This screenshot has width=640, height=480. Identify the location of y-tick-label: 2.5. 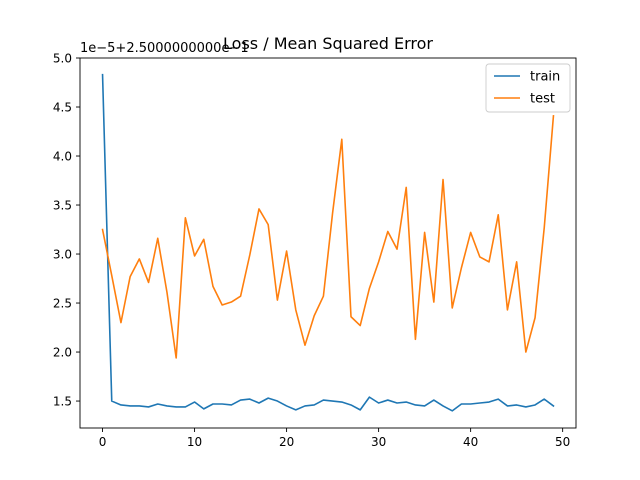
(62, 304).